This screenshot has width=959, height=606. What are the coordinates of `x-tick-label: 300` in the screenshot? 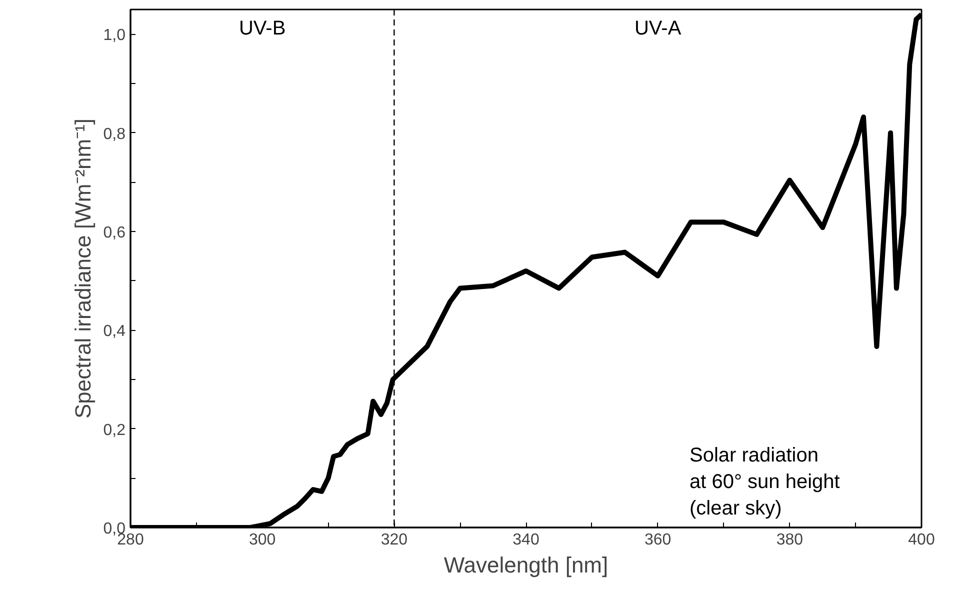 It's located at (262, 540).